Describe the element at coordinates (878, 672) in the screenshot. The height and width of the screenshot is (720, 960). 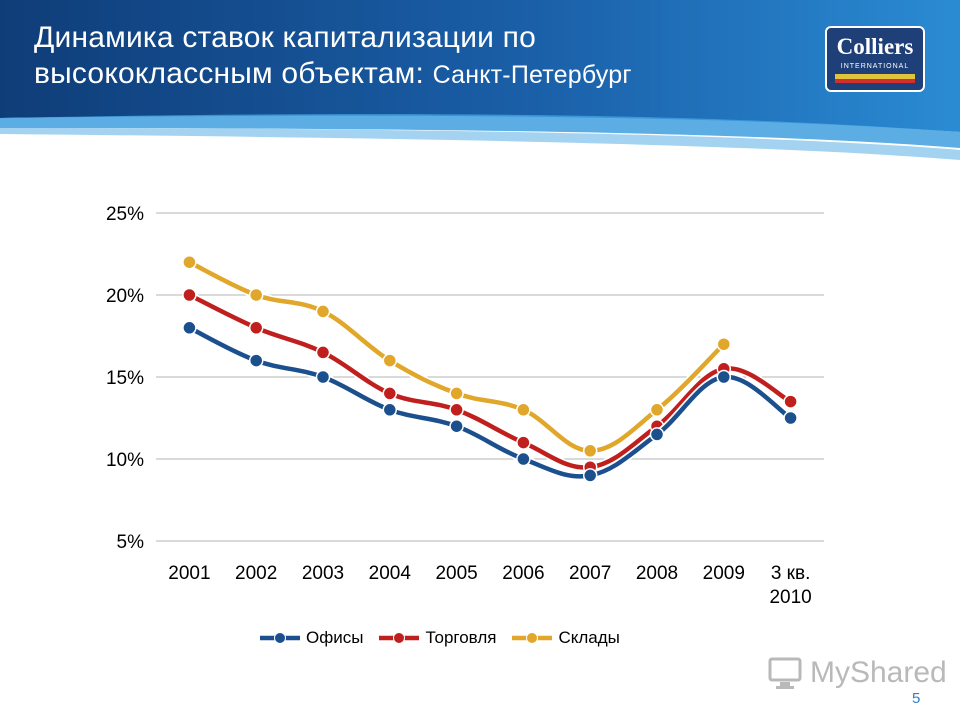
I see `watermark-text: MyShared` at that location.